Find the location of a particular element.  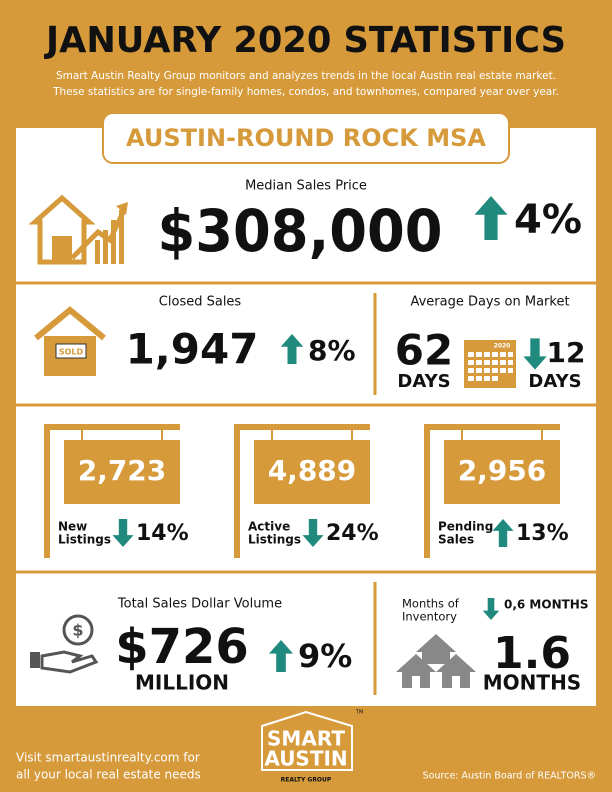

house-chart-icon is located at coordinates (78, 229).